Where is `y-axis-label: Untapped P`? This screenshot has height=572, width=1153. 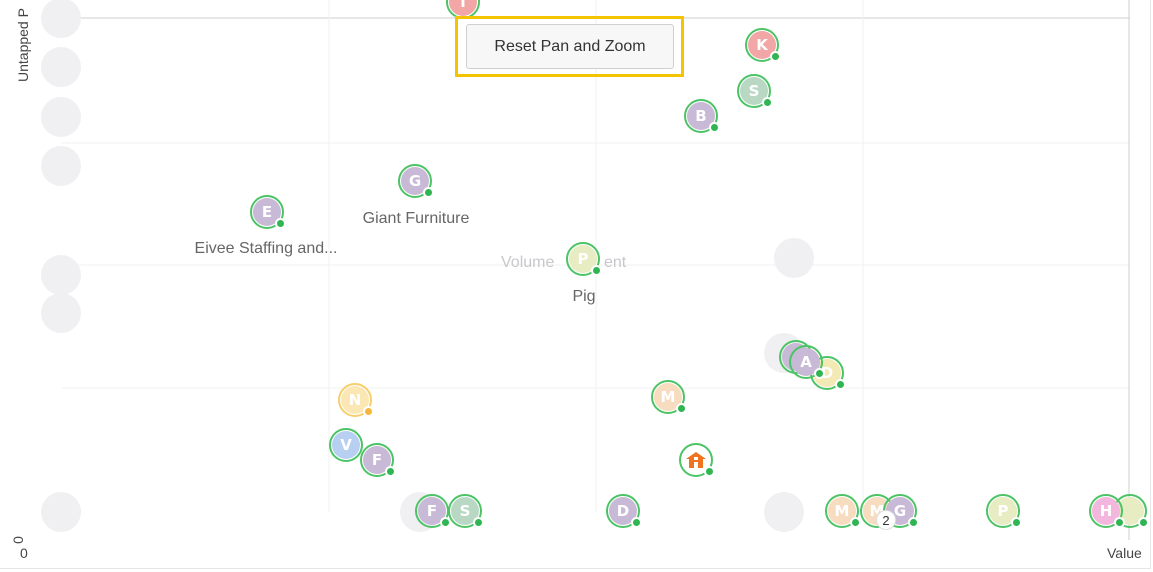
y-axis-label: Untapped P is located at coordinates (23, 45).